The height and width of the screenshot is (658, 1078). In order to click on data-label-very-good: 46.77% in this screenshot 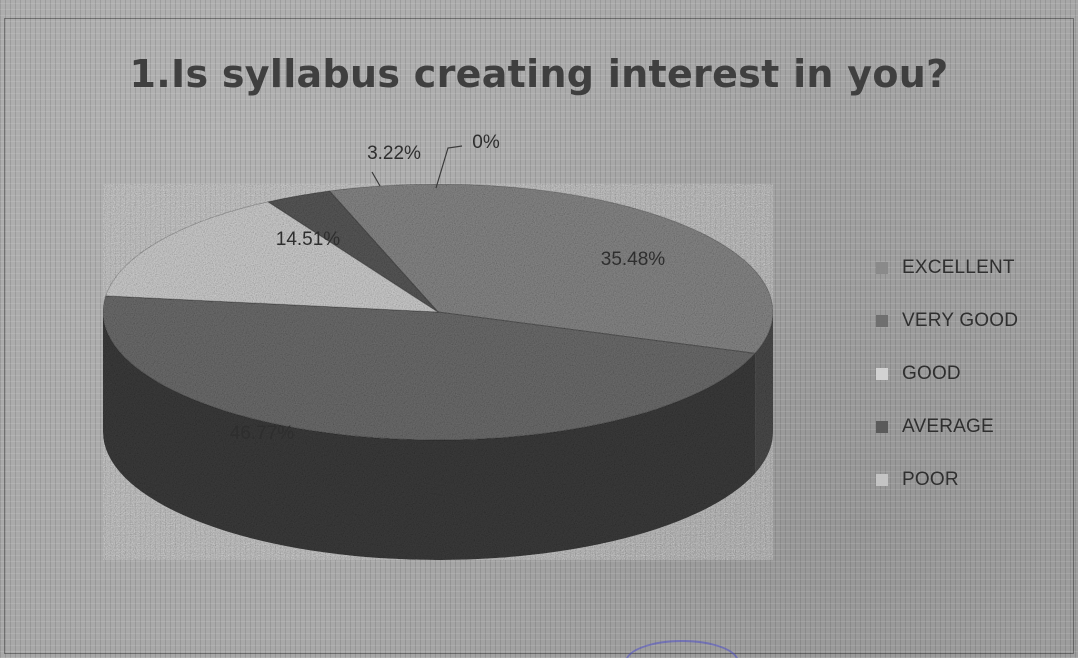, I will do `click(262, 433)`.